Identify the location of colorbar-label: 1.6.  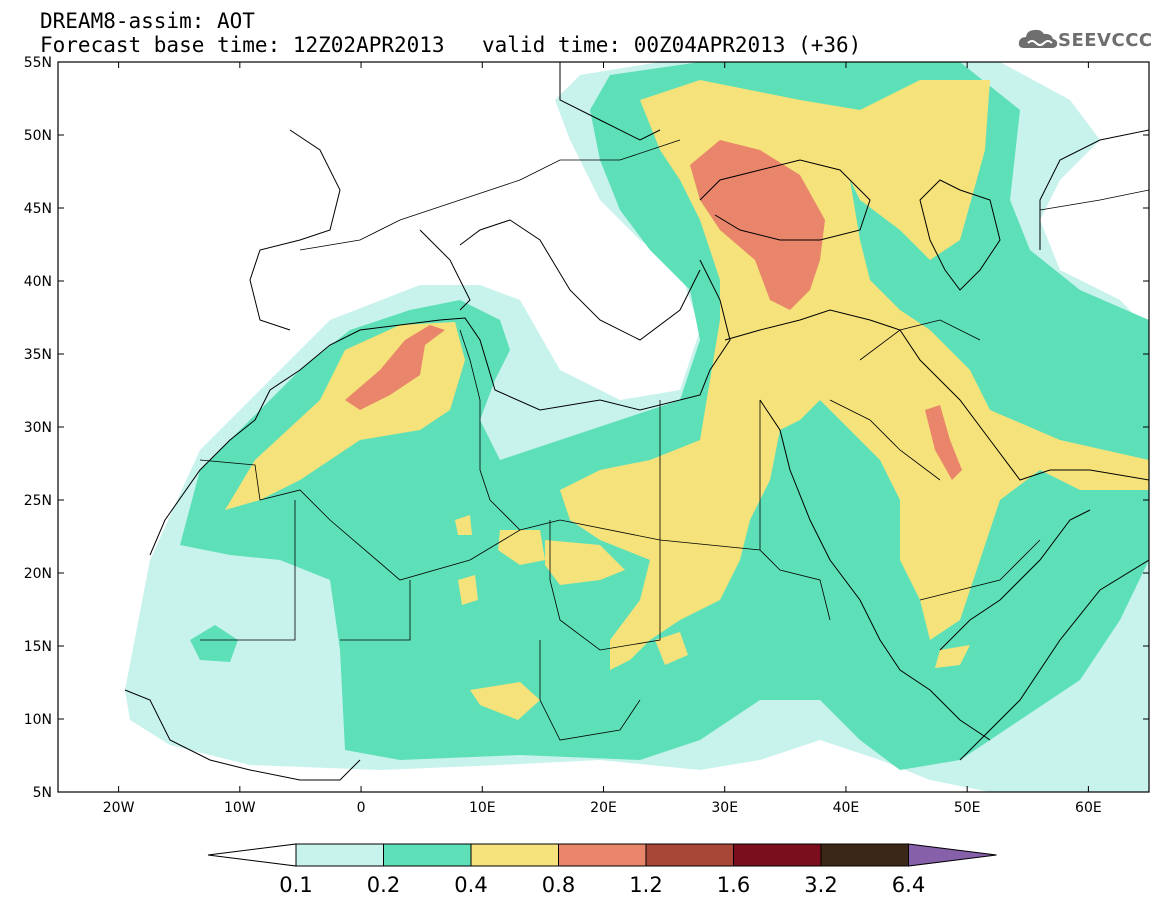
(733, 885).